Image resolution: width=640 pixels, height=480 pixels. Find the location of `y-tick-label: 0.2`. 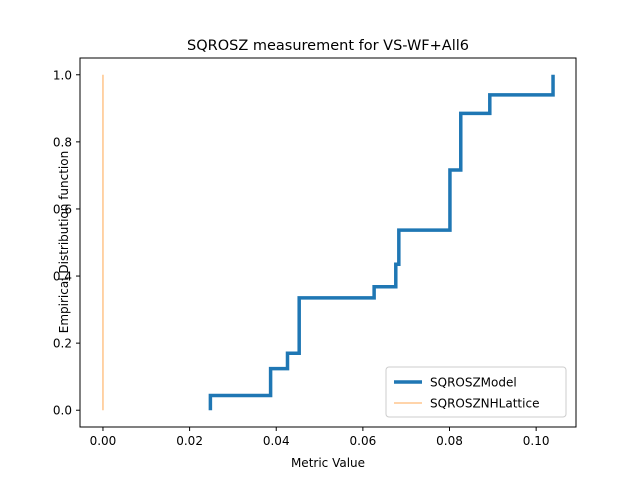

y-tick-label: 0.2 is located at coordinates (62, 344).